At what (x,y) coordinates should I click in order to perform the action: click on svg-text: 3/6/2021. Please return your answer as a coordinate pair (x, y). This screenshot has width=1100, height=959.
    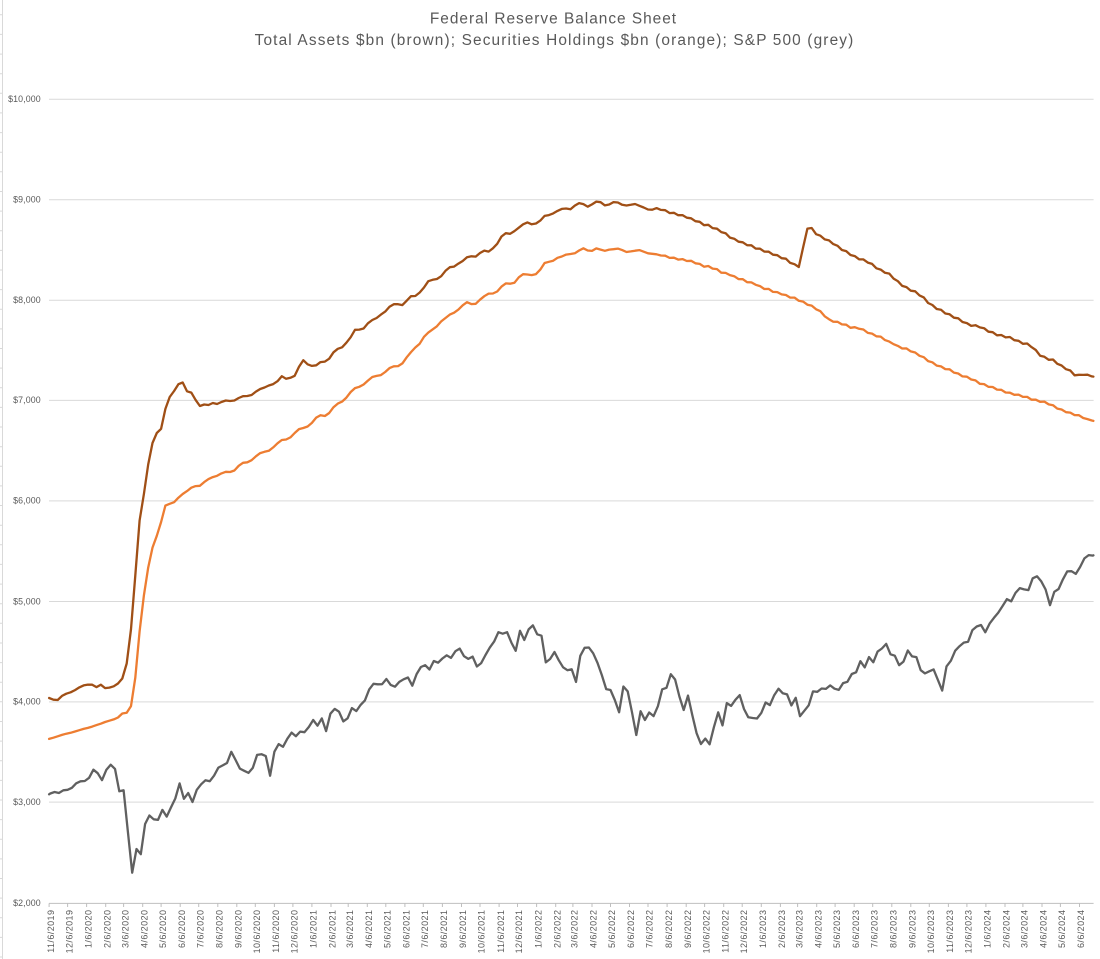
    Looking at the image, I should click on (350, 929).